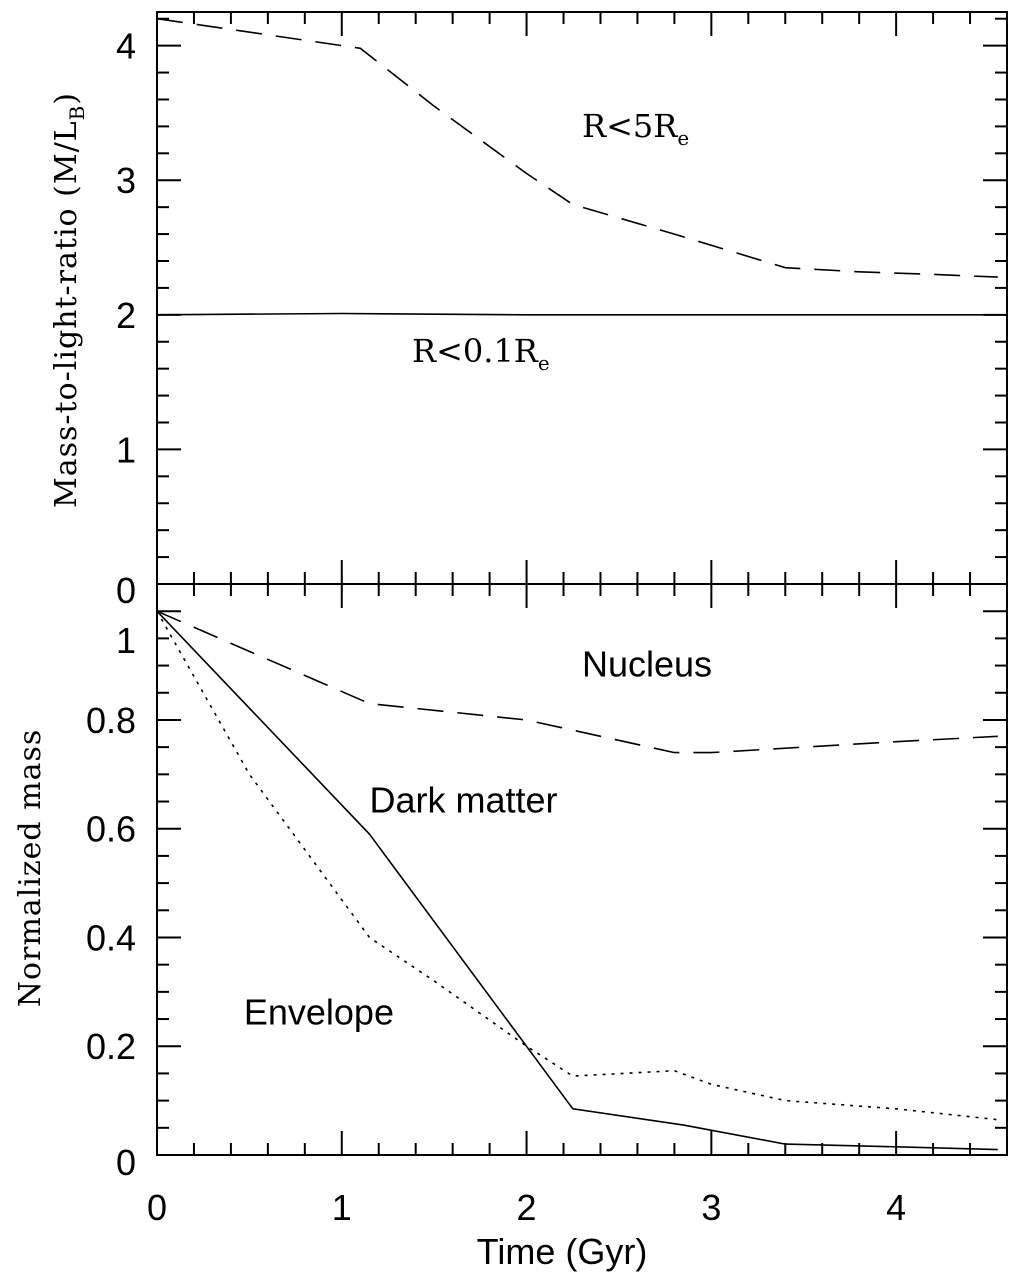 The width and height of the screenshot is (1009, 1275). What do you see at coordinates (111, 720) in the screenshot?
I see `y-tick-label: 0.8` at bounding box center [111, 720].